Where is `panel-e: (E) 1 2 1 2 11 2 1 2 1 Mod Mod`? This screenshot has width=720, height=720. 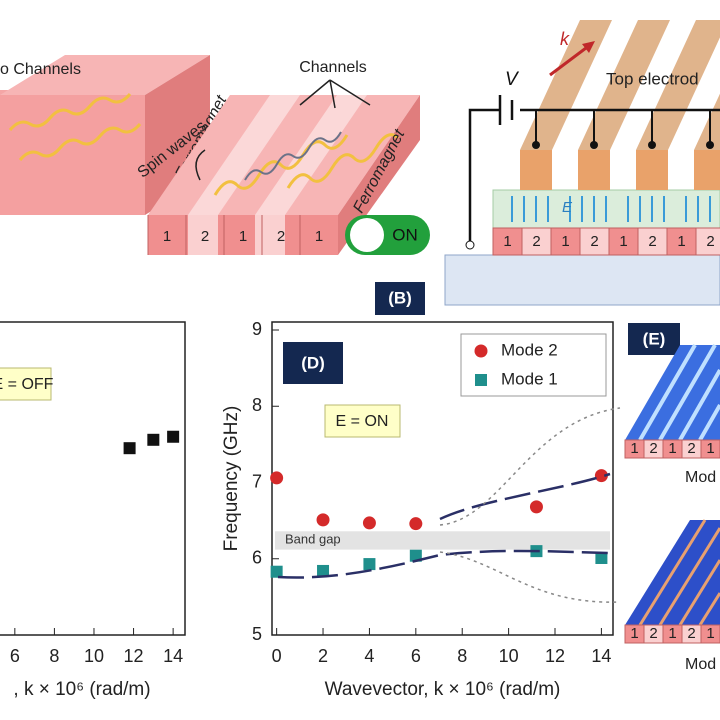
panel-e: (E) 1 2 1 2 11 2 1 2 1 Mod Mod is located at coordinates (672, 498).